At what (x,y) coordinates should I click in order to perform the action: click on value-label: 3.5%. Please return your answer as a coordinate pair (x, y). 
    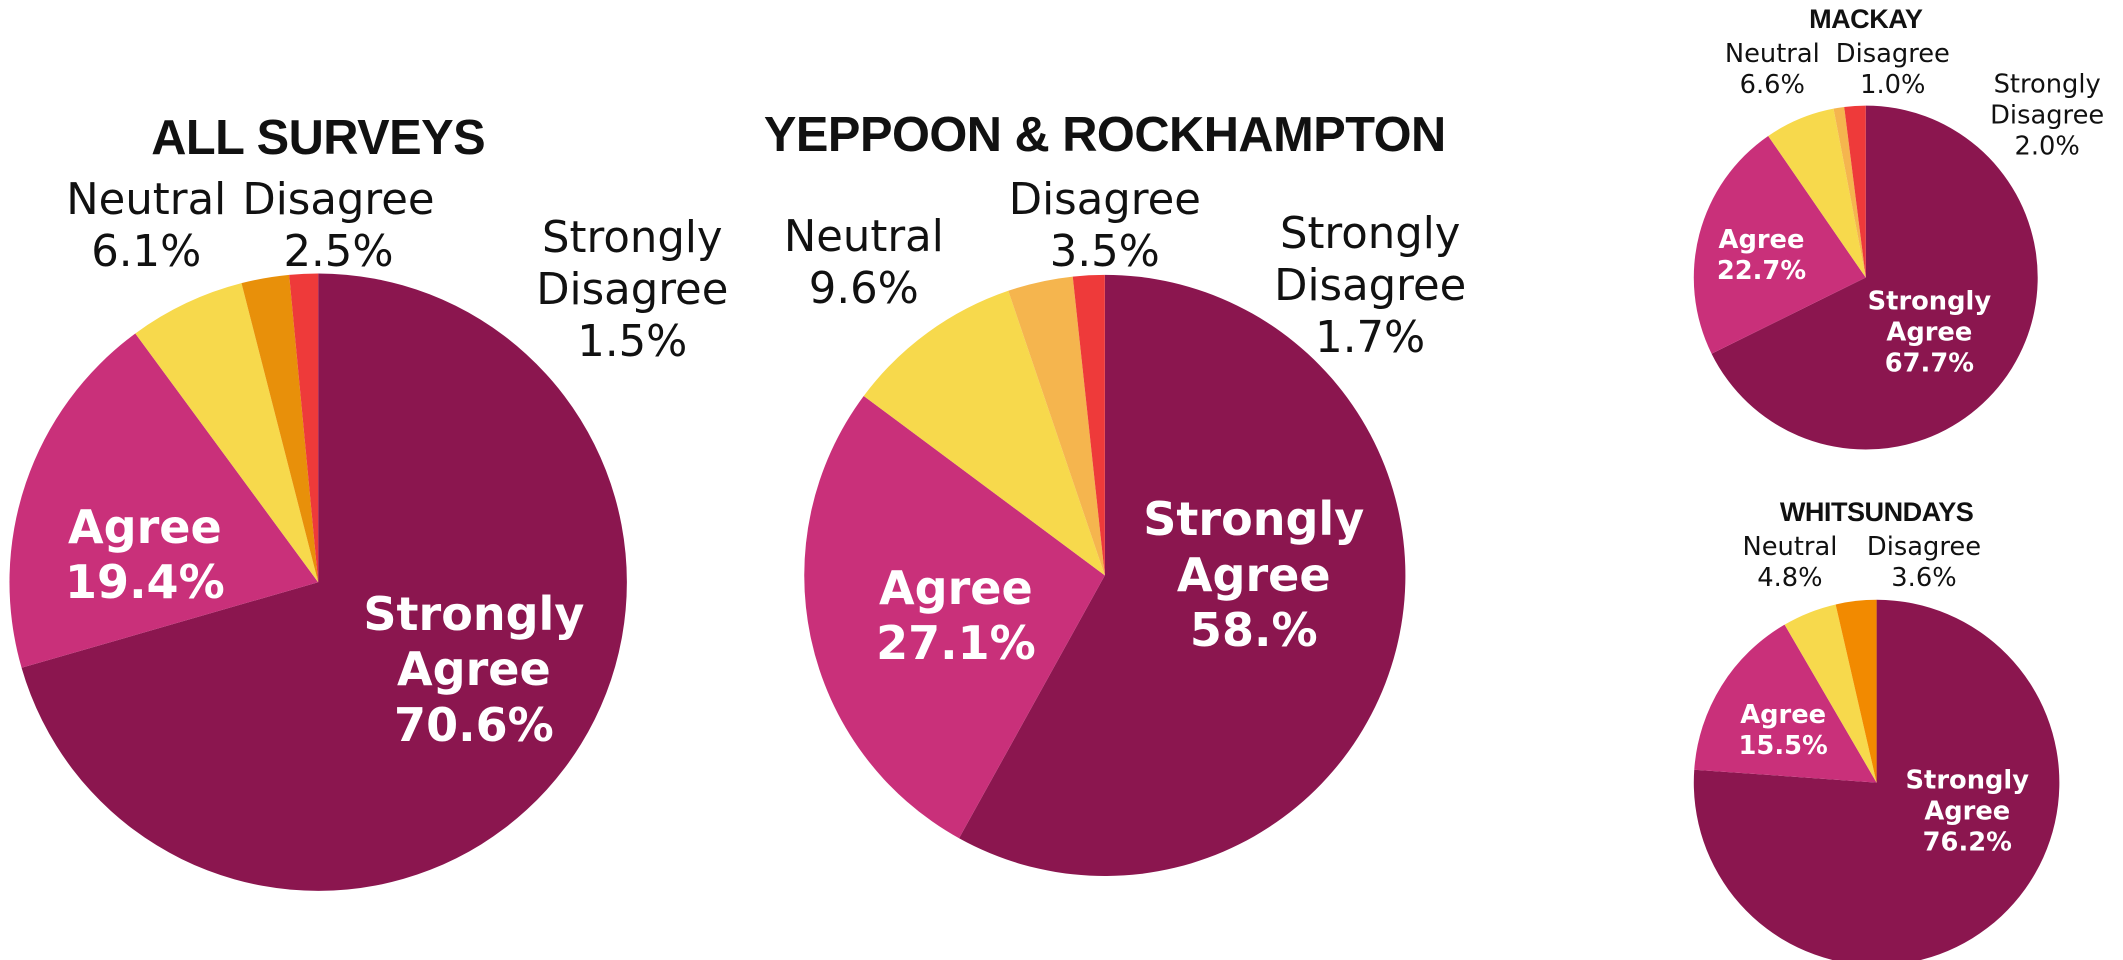
    Looking at the image, I should click on (1104, 252).